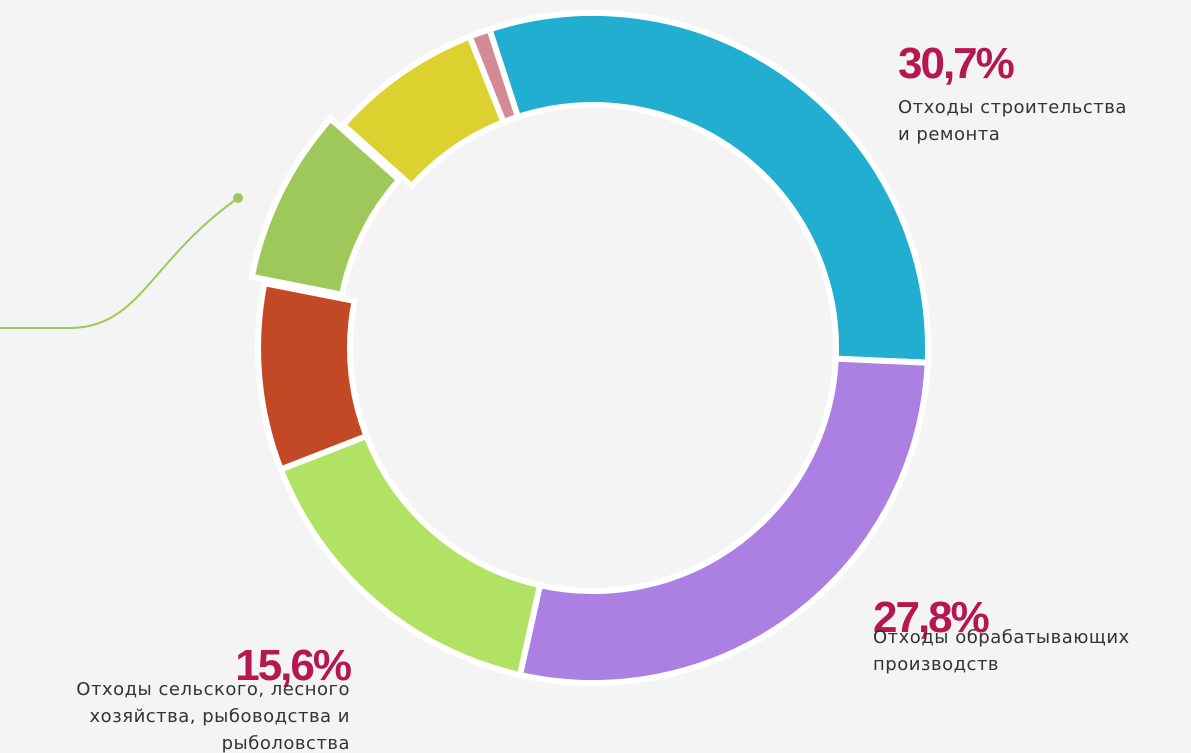  I want to click on value-label: 30,7%, so click(956, 63).